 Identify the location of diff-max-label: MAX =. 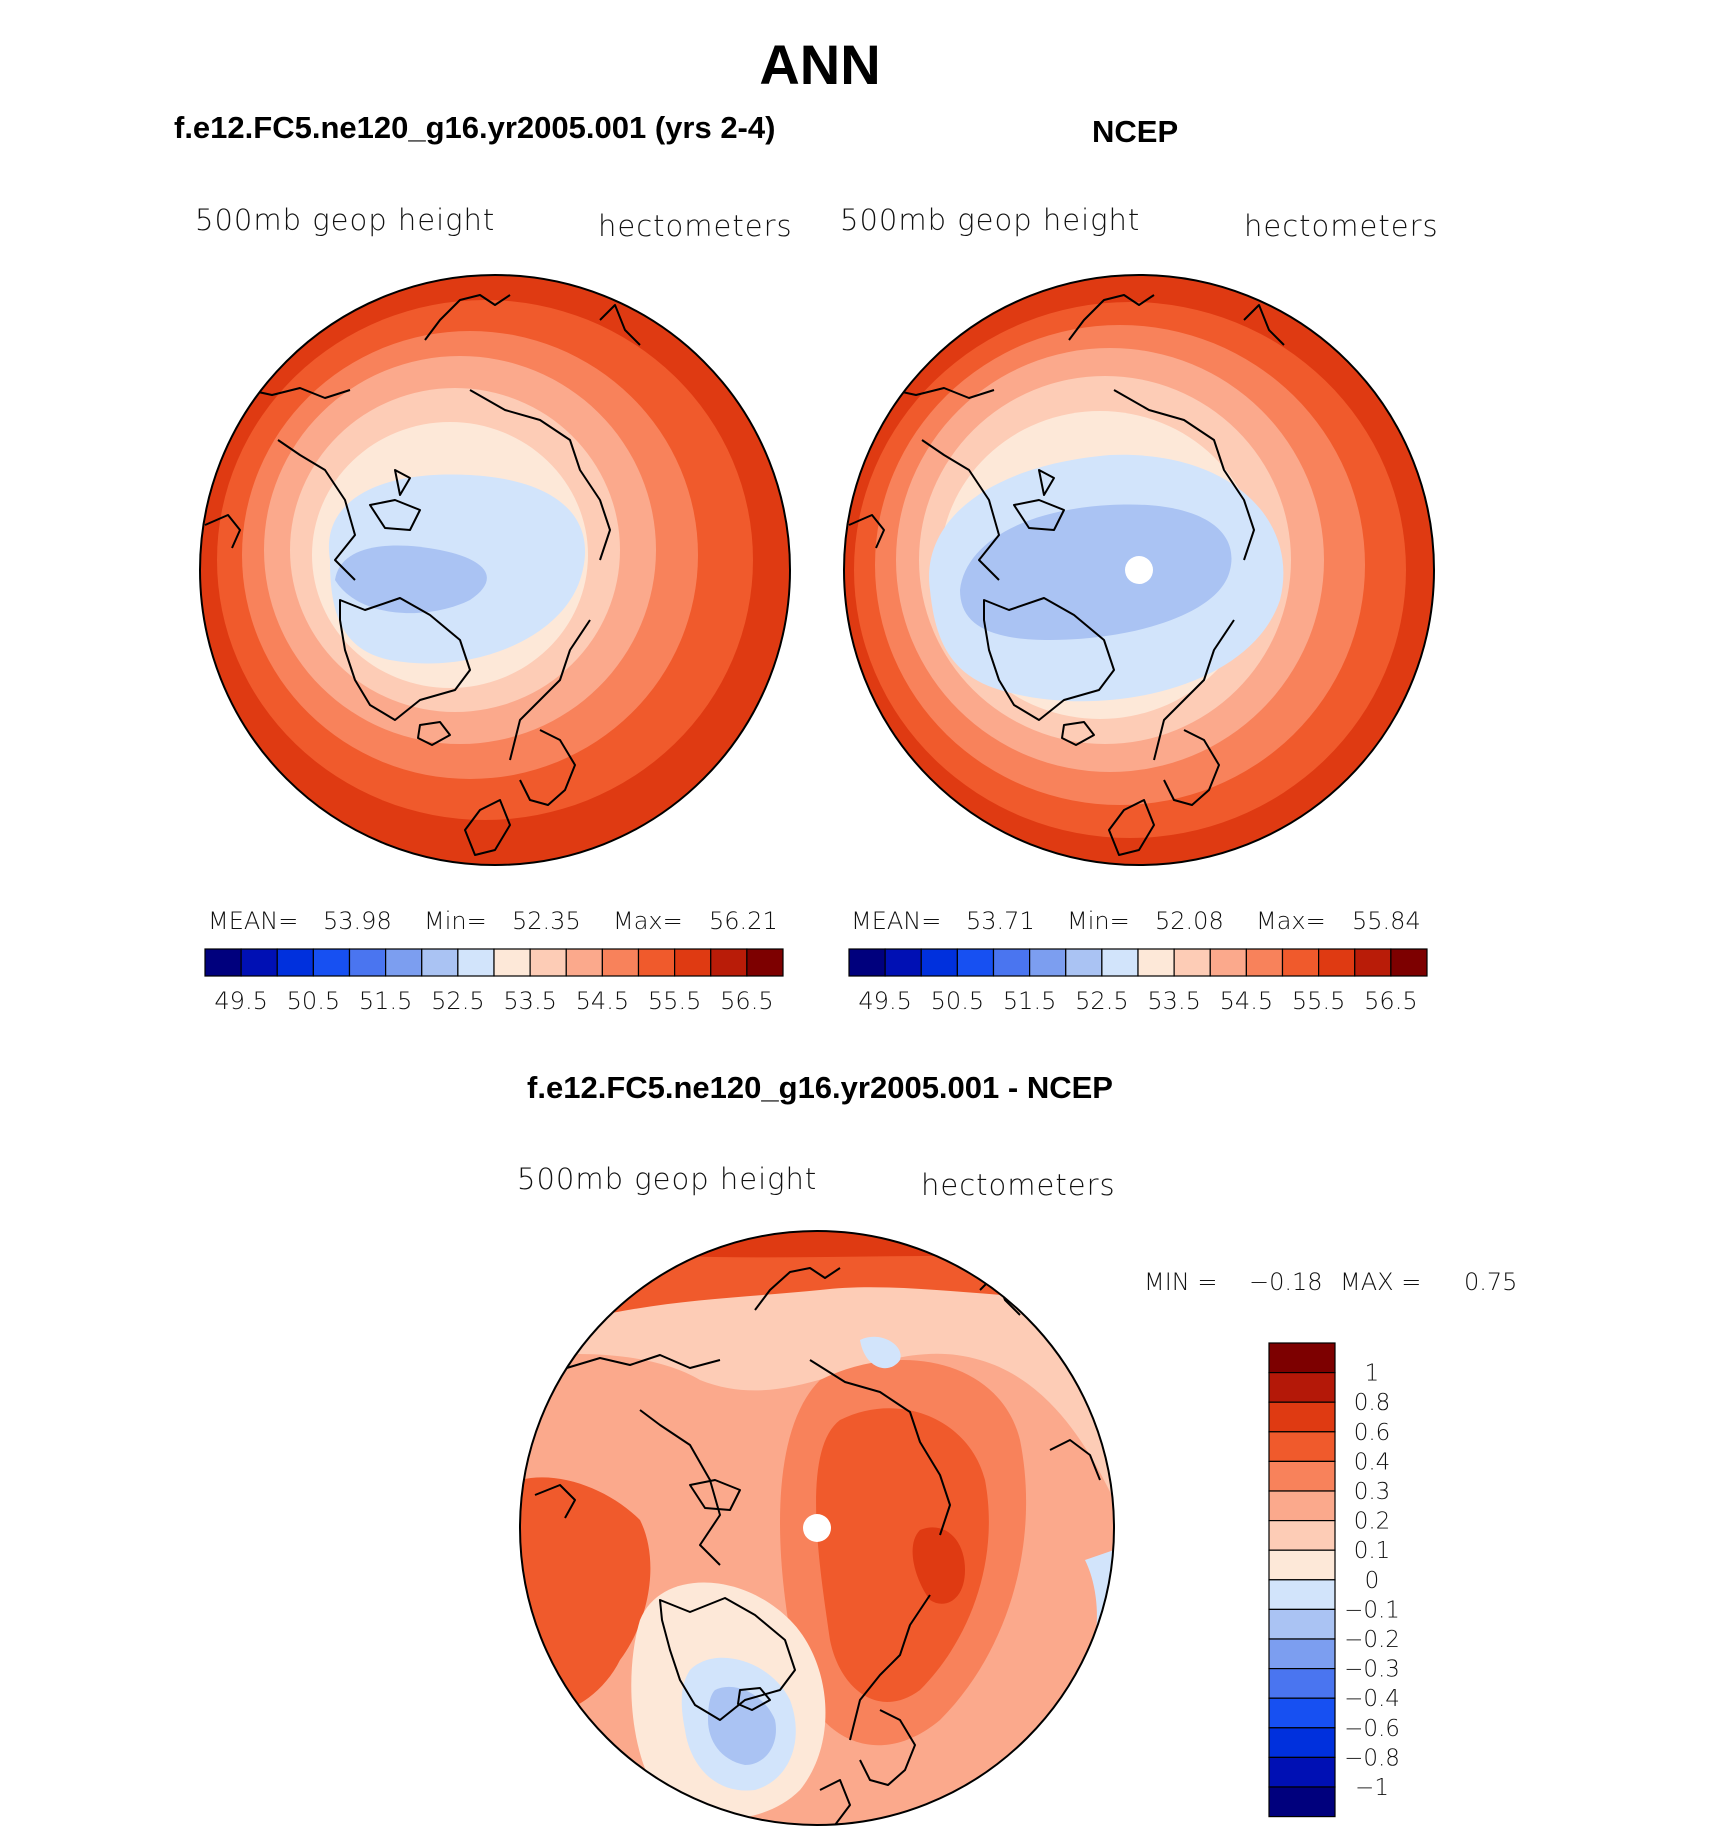
(1381, 1282).